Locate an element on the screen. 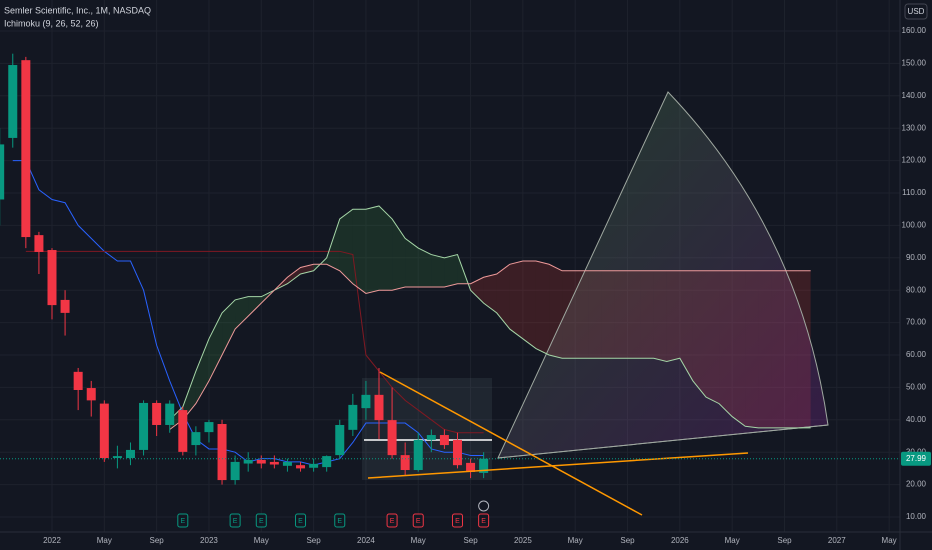 This screenshot has height=550, width=932. y-tick-label: 70.00 is located at coordinates (916, 322).